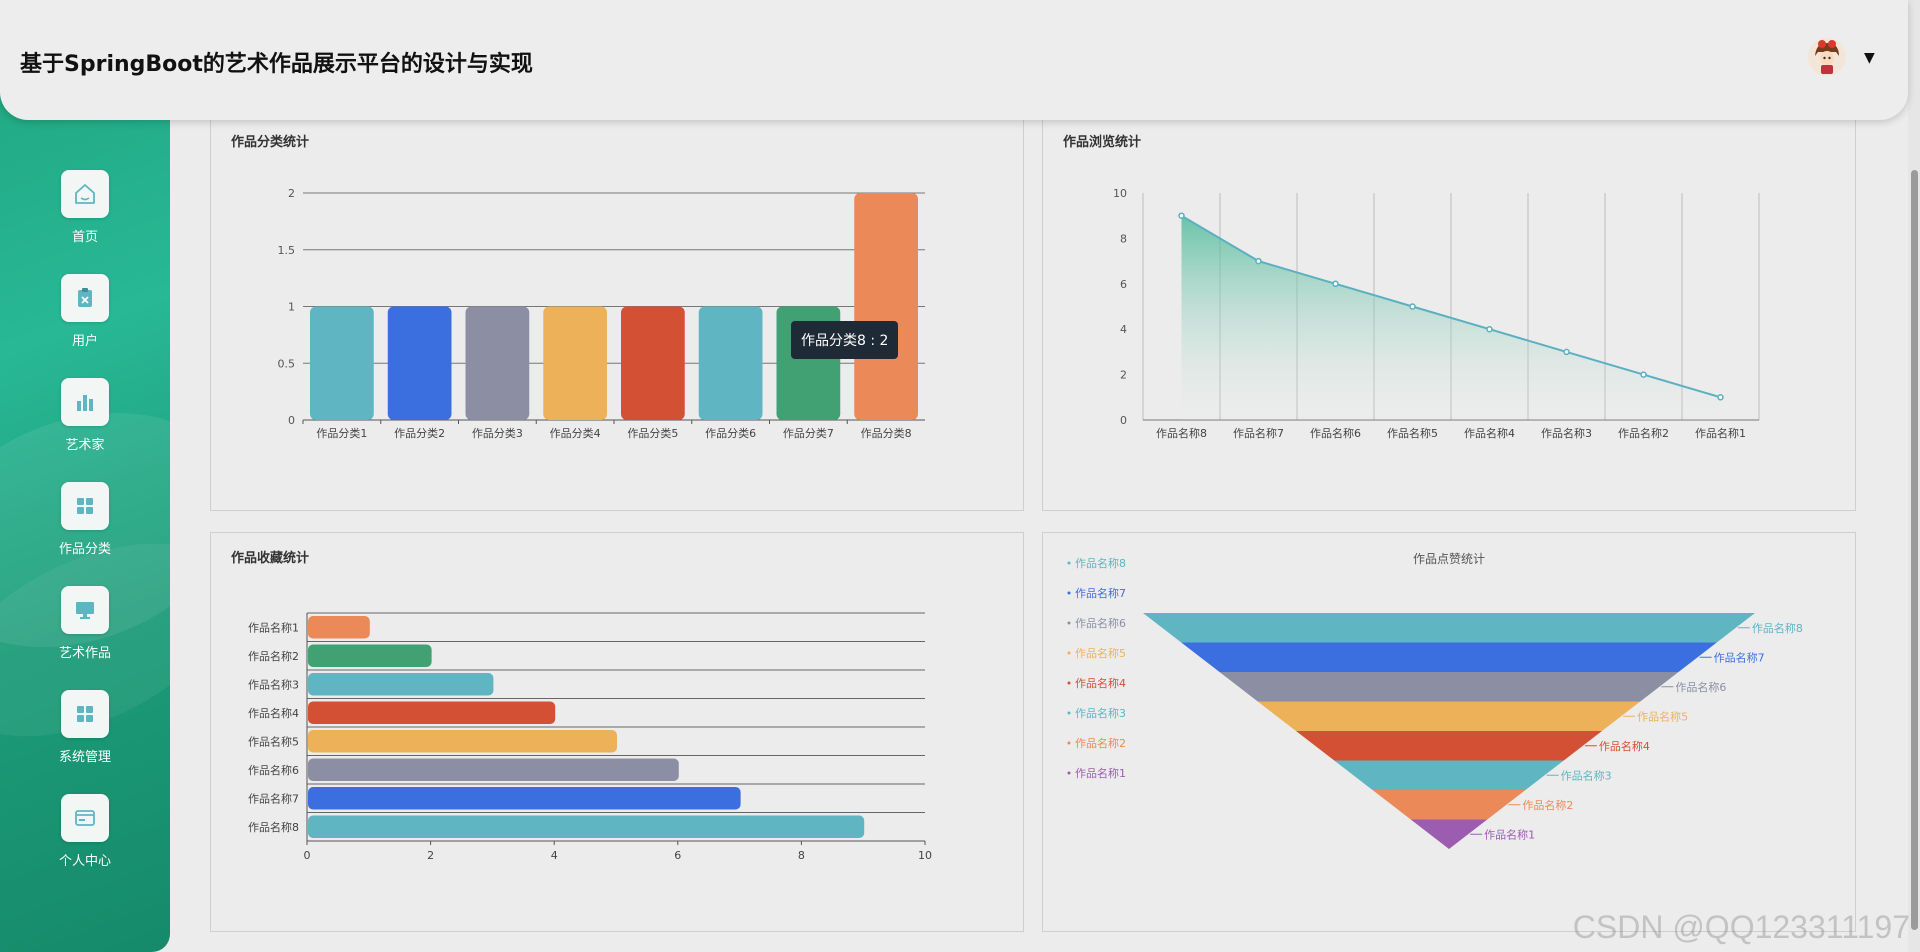 This screenshot has height=952, width=1920. Describe the element at coordinates (85, 818) in the screenshot. I see `card-icon` at that location.